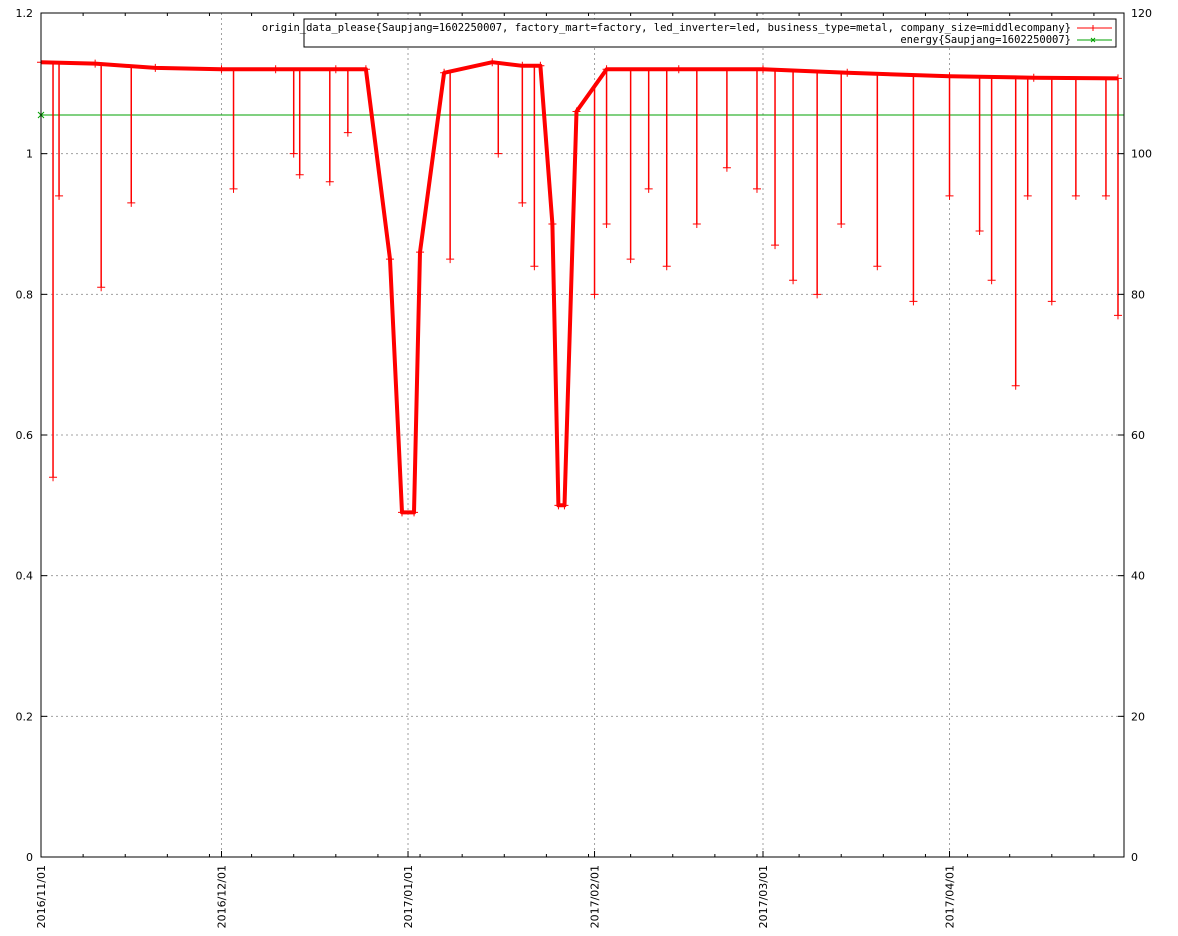 Image resolution: width=1178 pixels, height=936 pixels. Describe the element at coordinates (985, 40) in the screenshot. I see `legend-label-series-2: energy{Saupjang=1602250007}` at that location.